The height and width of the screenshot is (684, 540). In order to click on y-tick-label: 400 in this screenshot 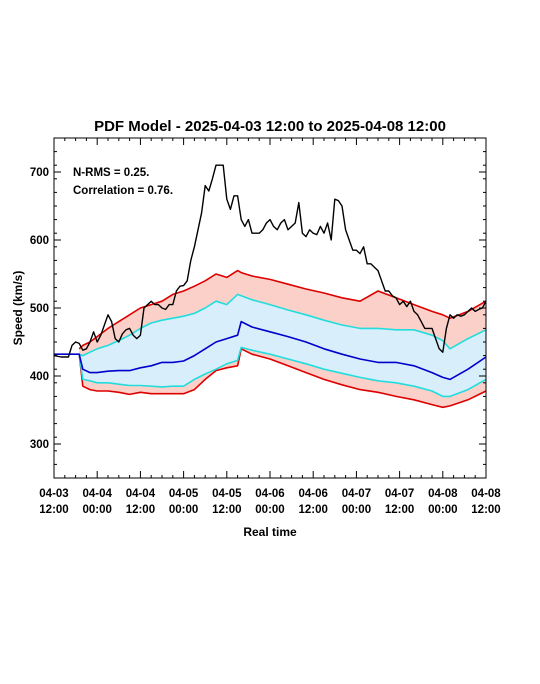, I will do `click(39, 377)`.